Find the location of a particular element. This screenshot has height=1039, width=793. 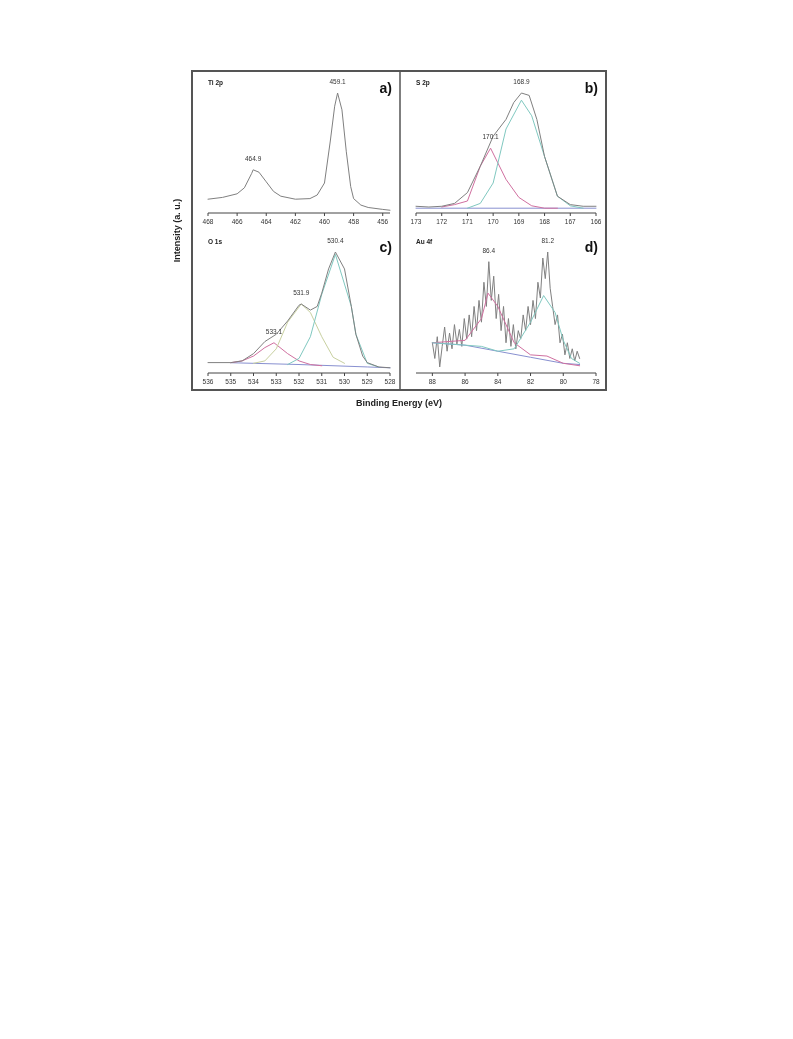

y-axis-title: Intensity (a. u.) is located at coordinates (177, 230).